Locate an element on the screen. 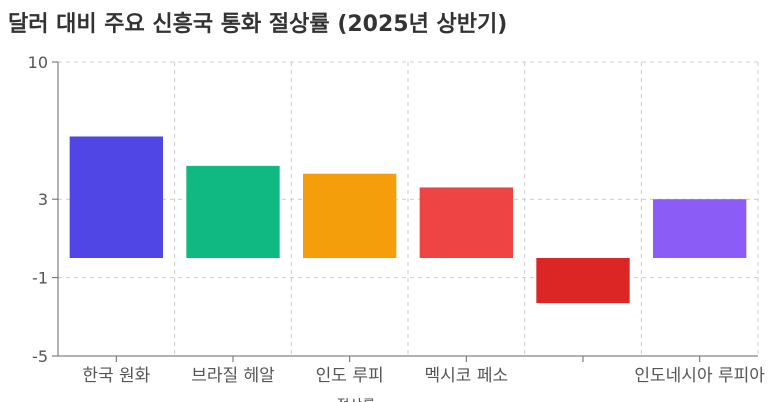  x-tick-label: 인도 루피 is located at coordinates (350, 376).